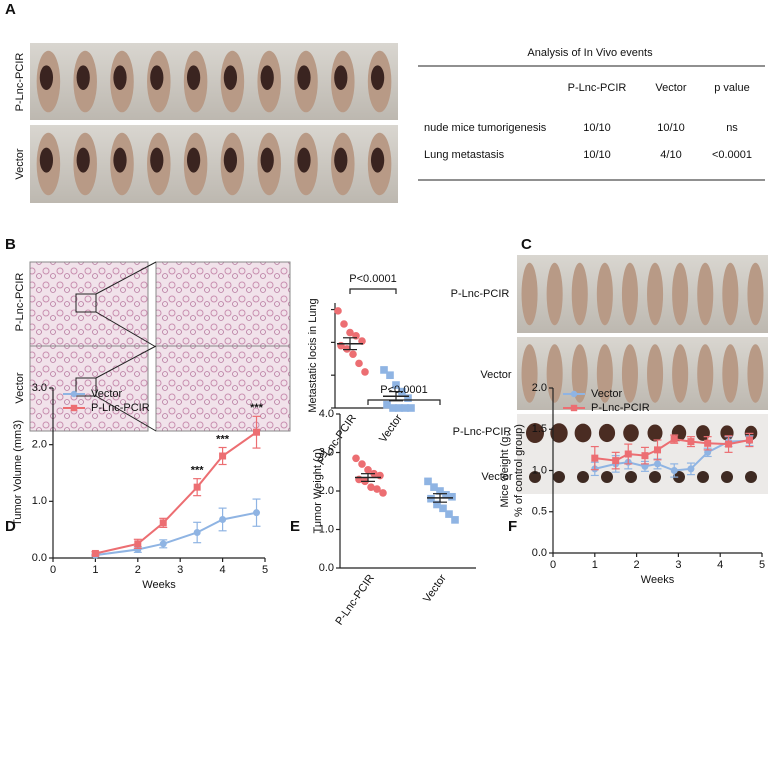 The height and width of the screenshot is (763, 768). What do you see at coordinates (670, 155) in the screenshot?
I see `table-cell: 4/10` at bounding box center [670, 155].